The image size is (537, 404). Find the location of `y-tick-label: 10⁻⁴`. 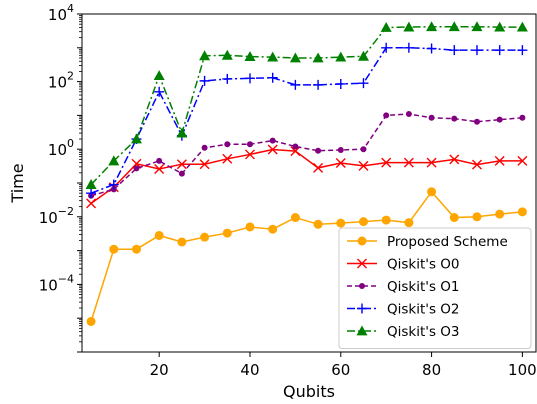

y-tick-label: 10⁻⁴ is located at coordinates (56, 283).